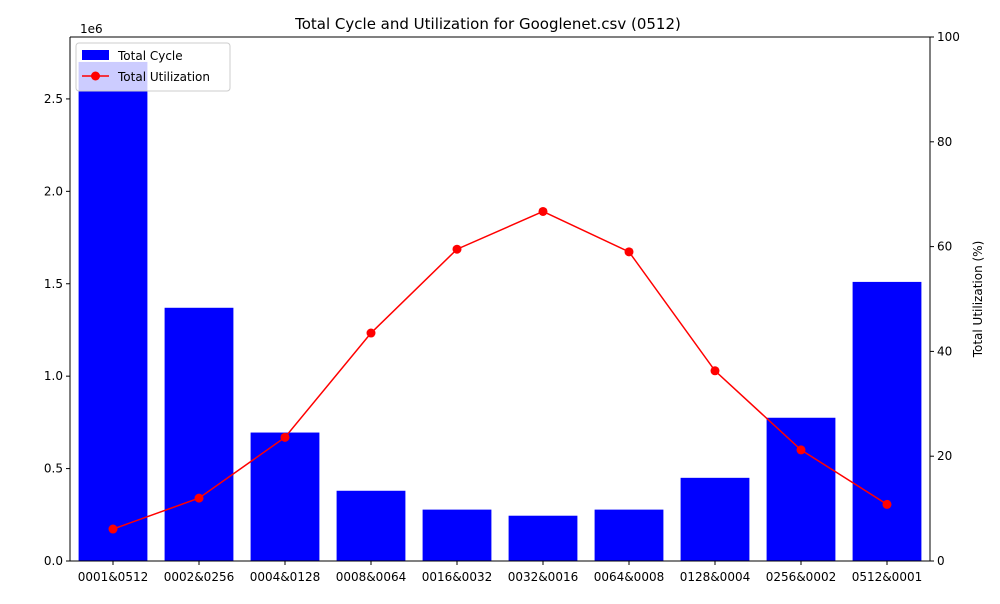 This screenshot has width=1000, height=604. What do you see at coordinates (457, 535) in the screenshot?
I see `bar-0016&0032` at bounding box center [457, 535].